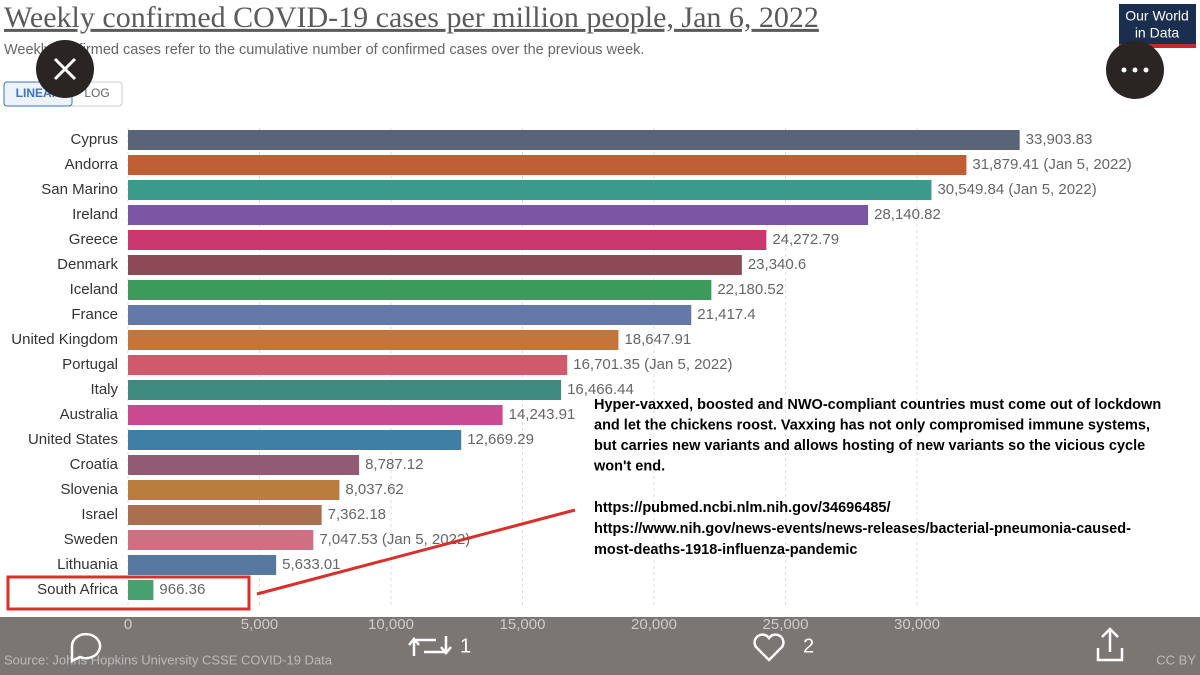 This screenshot has width=1200, height=675. What do you see at coordinates (465, 646) in the screenshot?
I see `retweet-count: 1` at bounding box center [465, 646].